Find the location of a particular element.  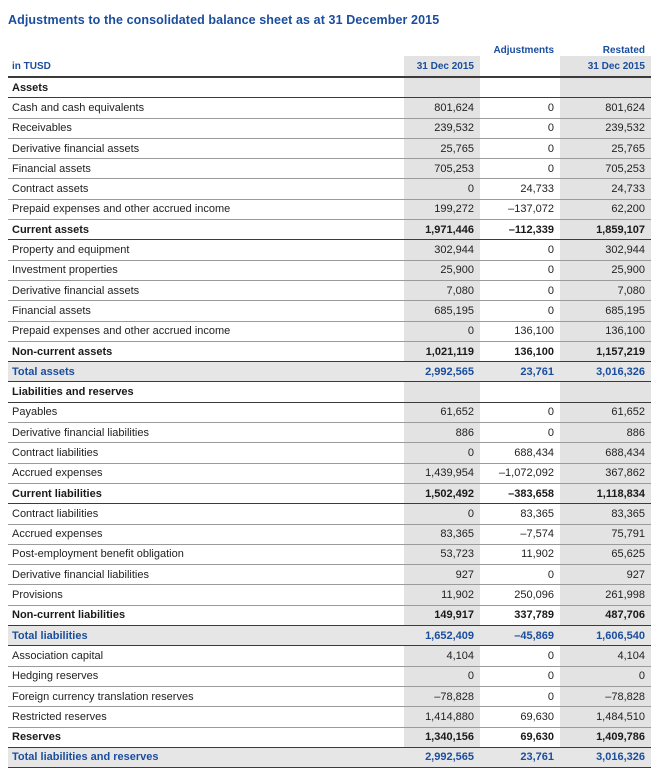

table-row: Payables 61,652 0 61,652 is located at coordinates (329, 413).